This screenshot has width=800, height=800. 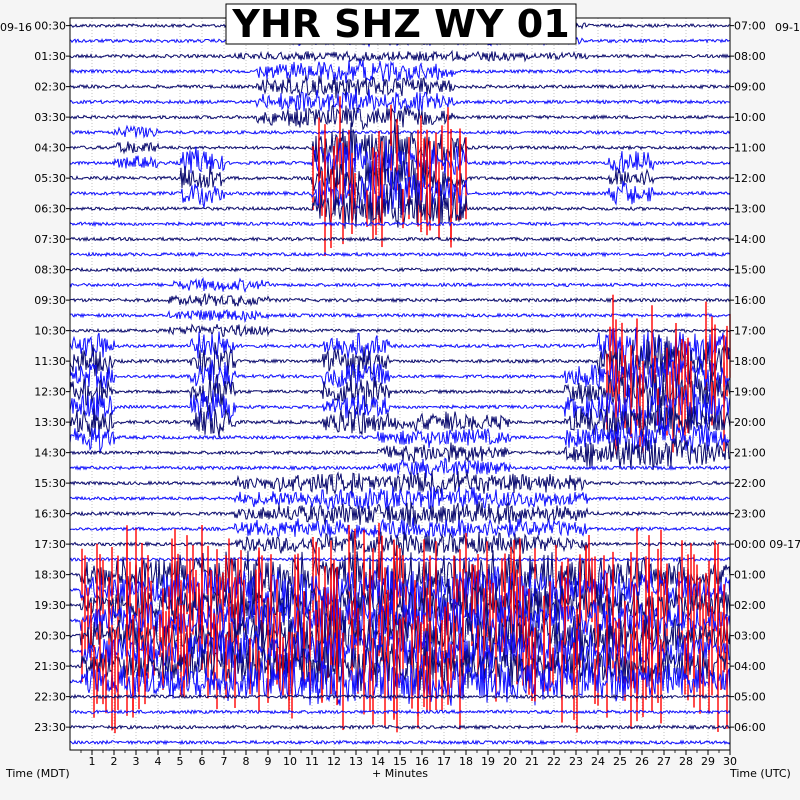 What do you see at coordinates (334, 761) in the screenshot?
I see `x-tick-label-12: 12` at bounding box center [334, 761].